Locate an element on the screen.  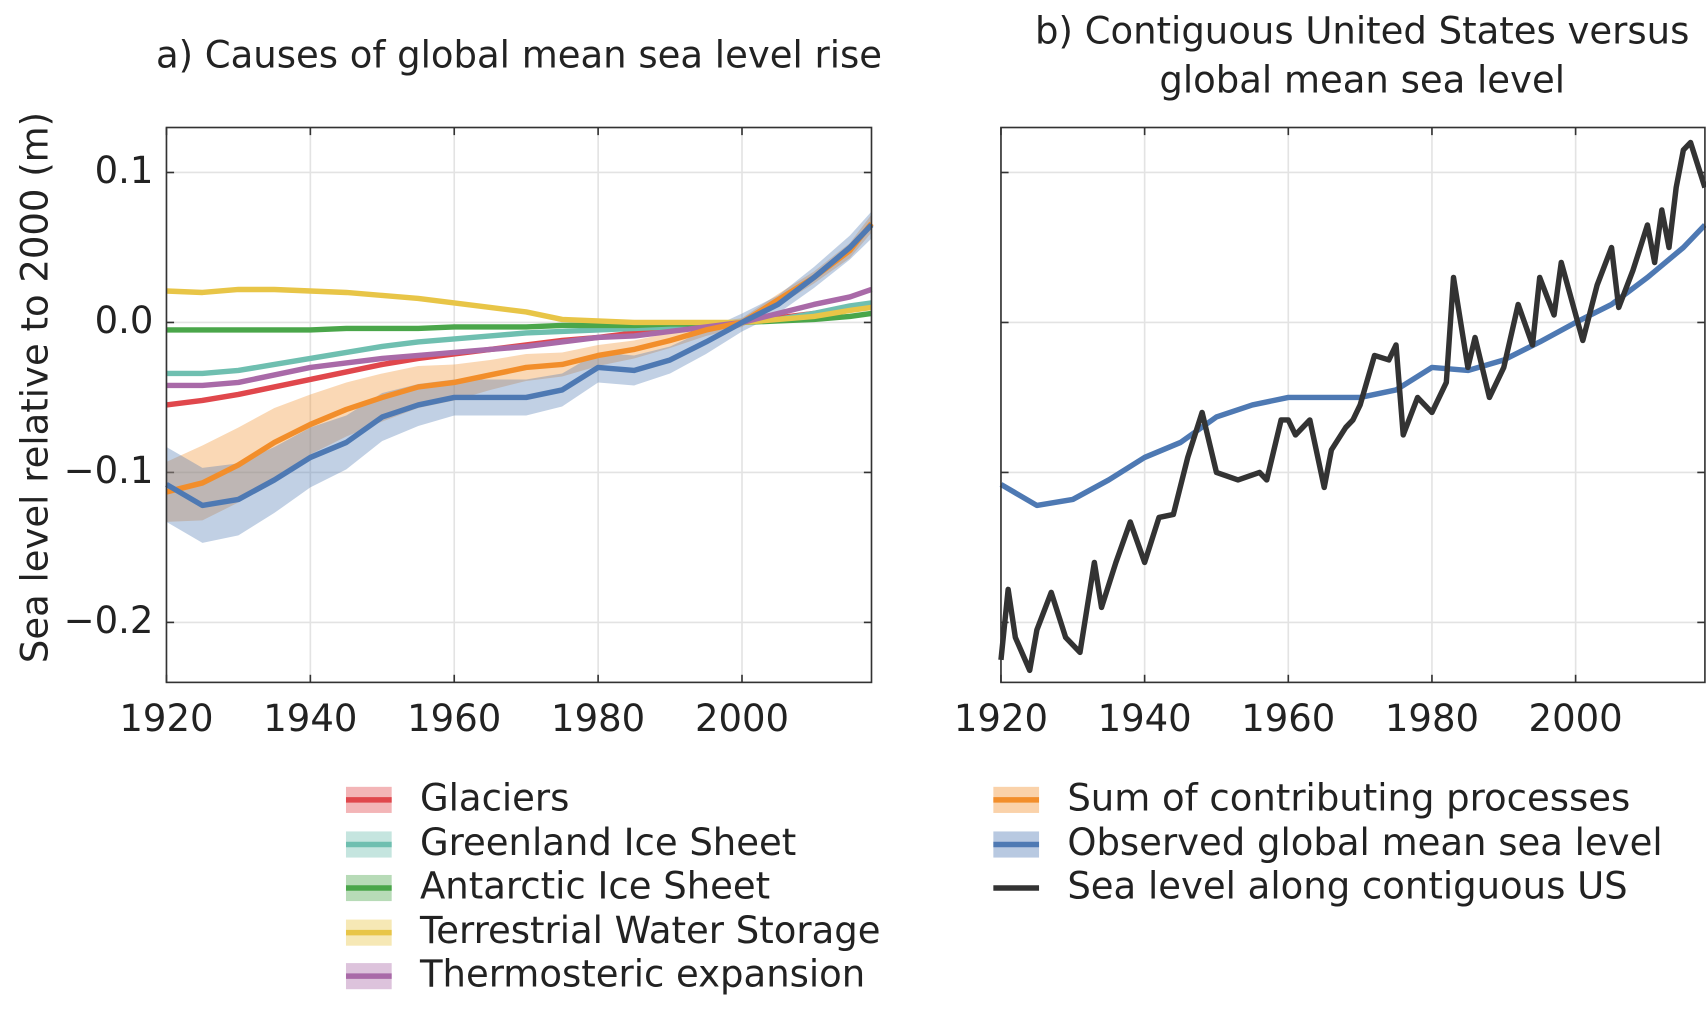
legend-label: Sum of contributing processes is located at coordinates (1348, 797).